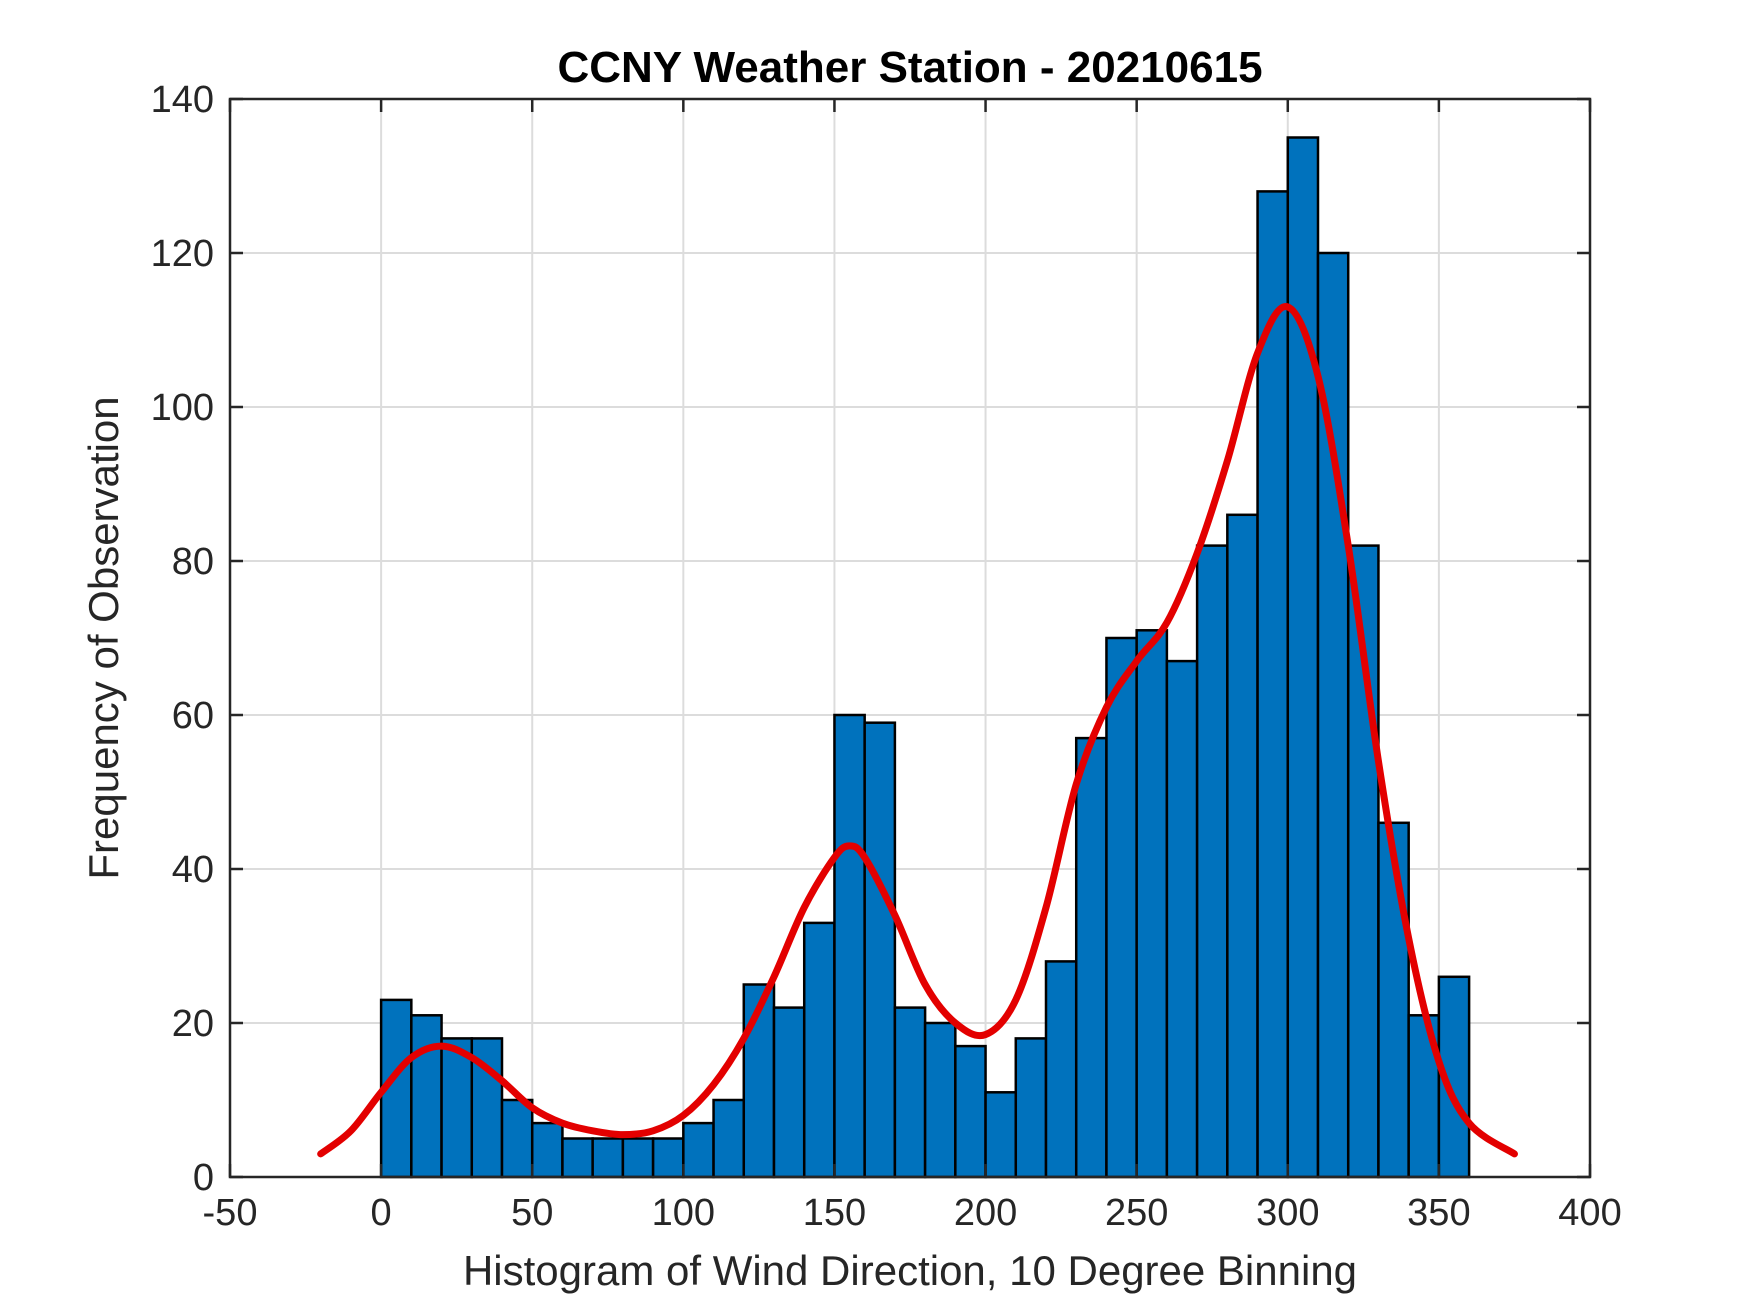  I want to click on x-tick-label: -50, so click(230, 1213).